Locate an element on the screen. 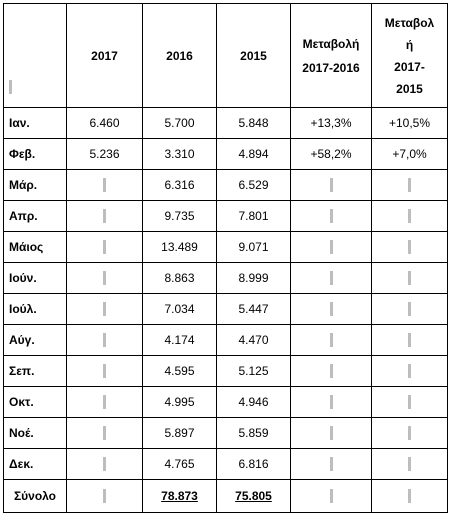  month-label: Αύγ. is located at coordinates (35, 340).